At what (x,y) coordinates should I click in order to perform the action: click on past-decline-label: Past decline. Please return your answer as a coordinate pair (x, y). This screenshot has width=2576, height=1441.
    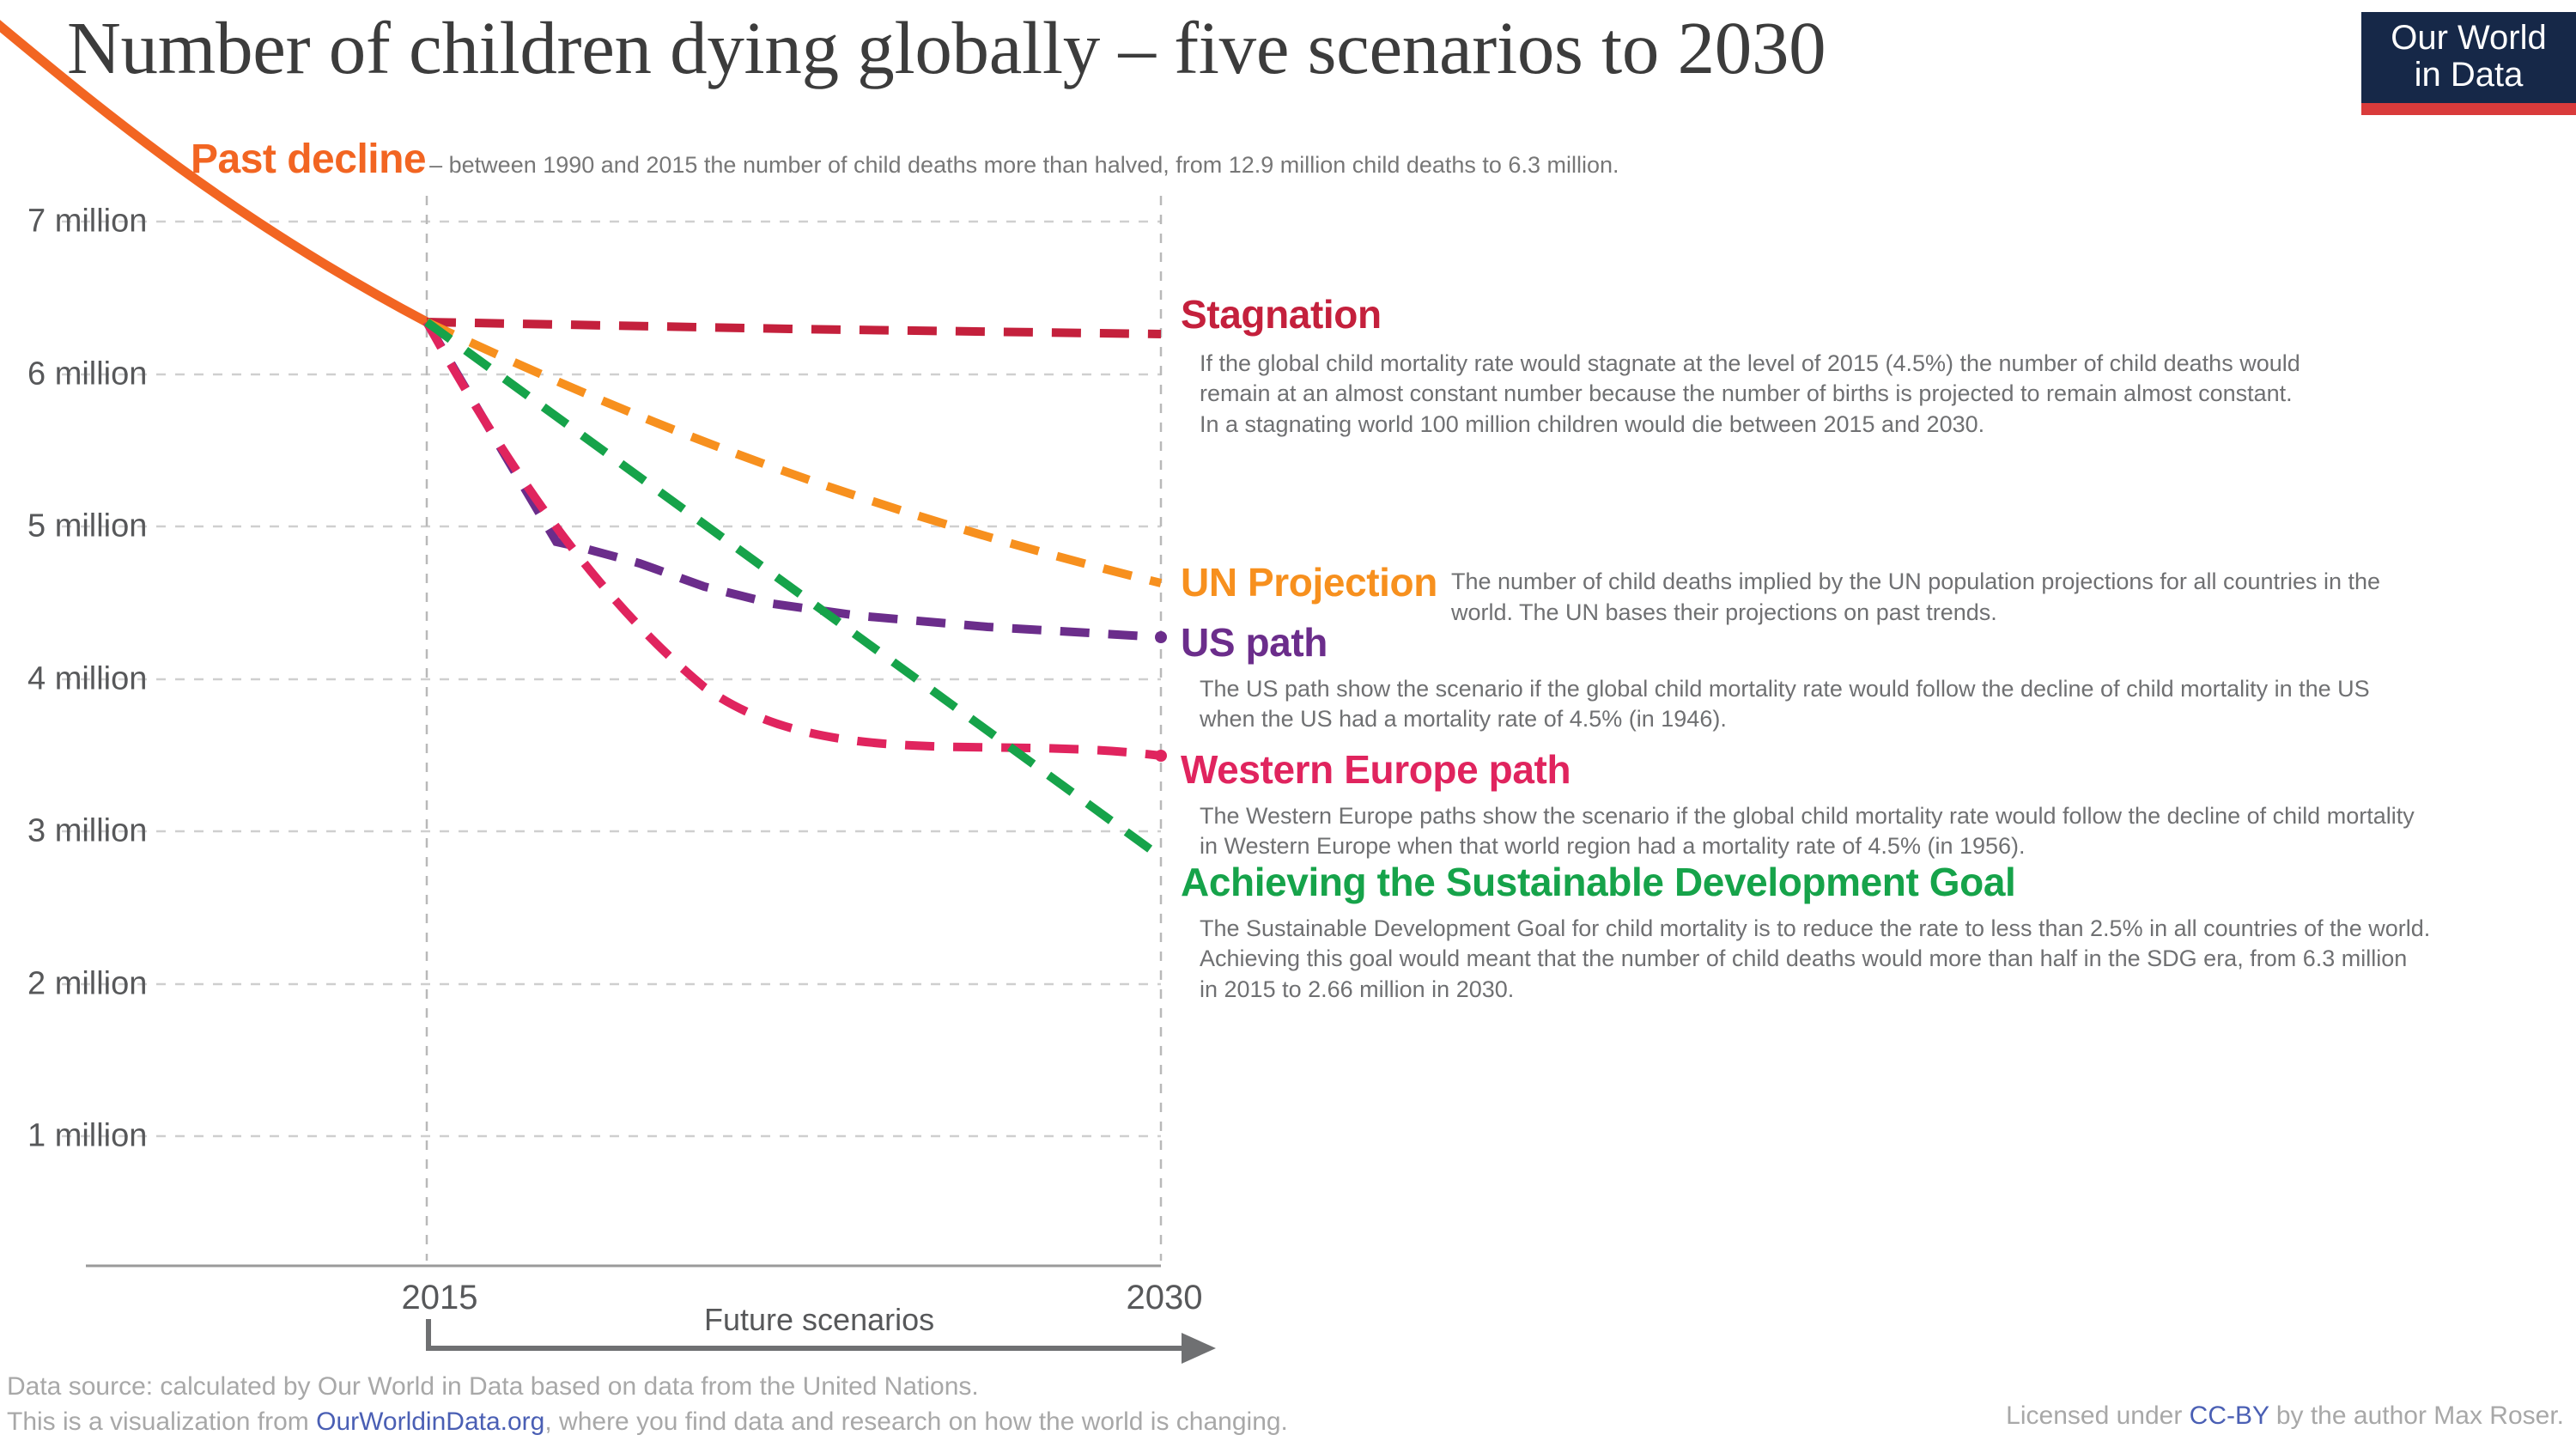
    Looking at the image, I should click on (309, 159).